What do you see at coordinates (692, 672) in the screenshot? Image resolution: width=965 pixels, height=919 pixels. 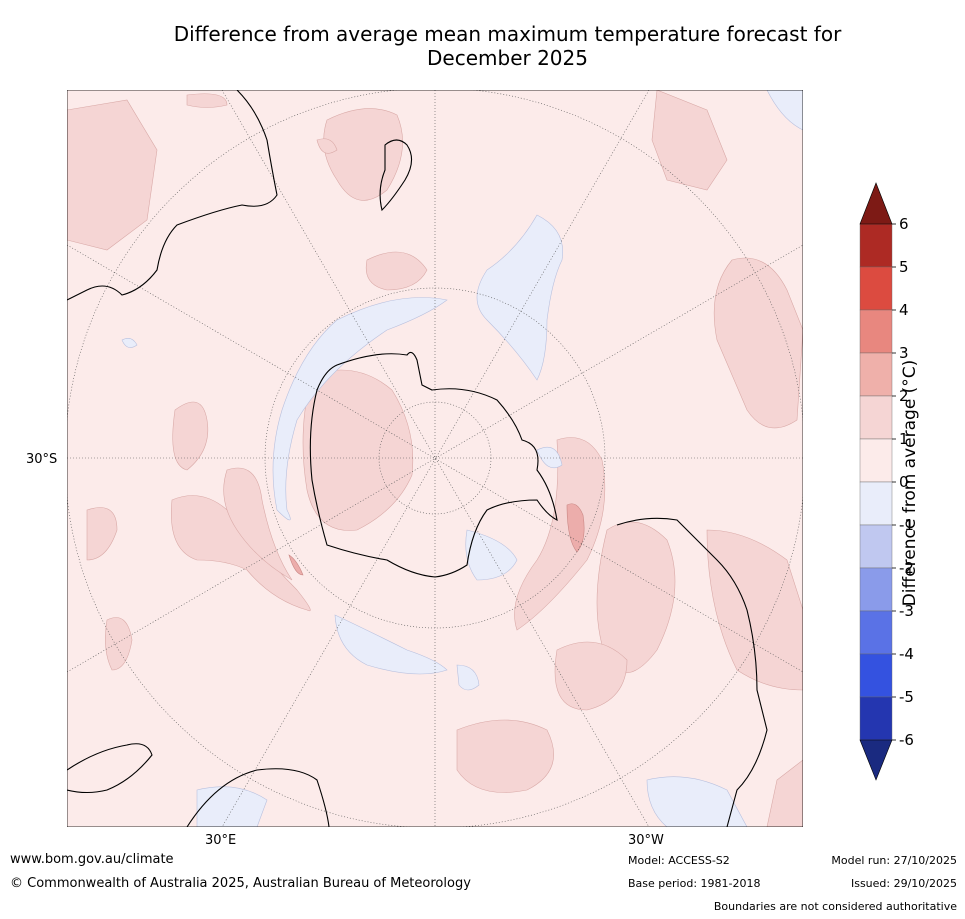 I see `south-america-coast` at bounding box center [692, 672].